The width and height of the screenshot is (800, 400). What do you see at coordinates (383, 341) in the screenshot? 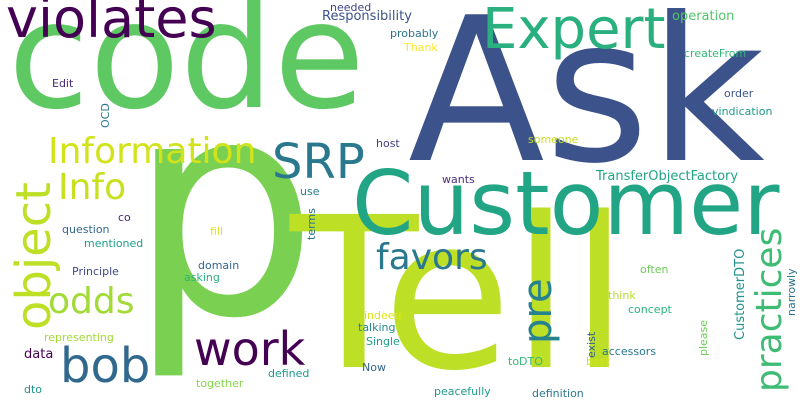
I see `word-single: Single` at bounding box center [383, 341].